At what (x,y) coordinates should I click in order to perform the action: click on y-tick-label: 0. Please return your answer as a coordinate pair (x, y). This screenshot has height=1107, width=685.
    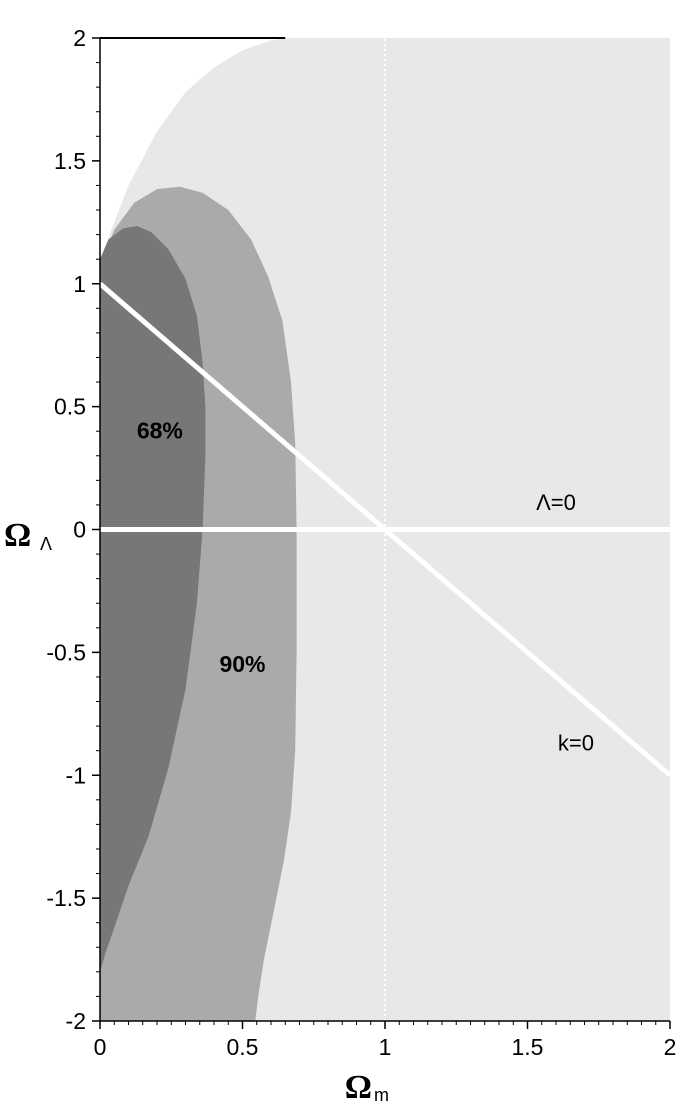
    Looking at the image, I should click on (79, 530).